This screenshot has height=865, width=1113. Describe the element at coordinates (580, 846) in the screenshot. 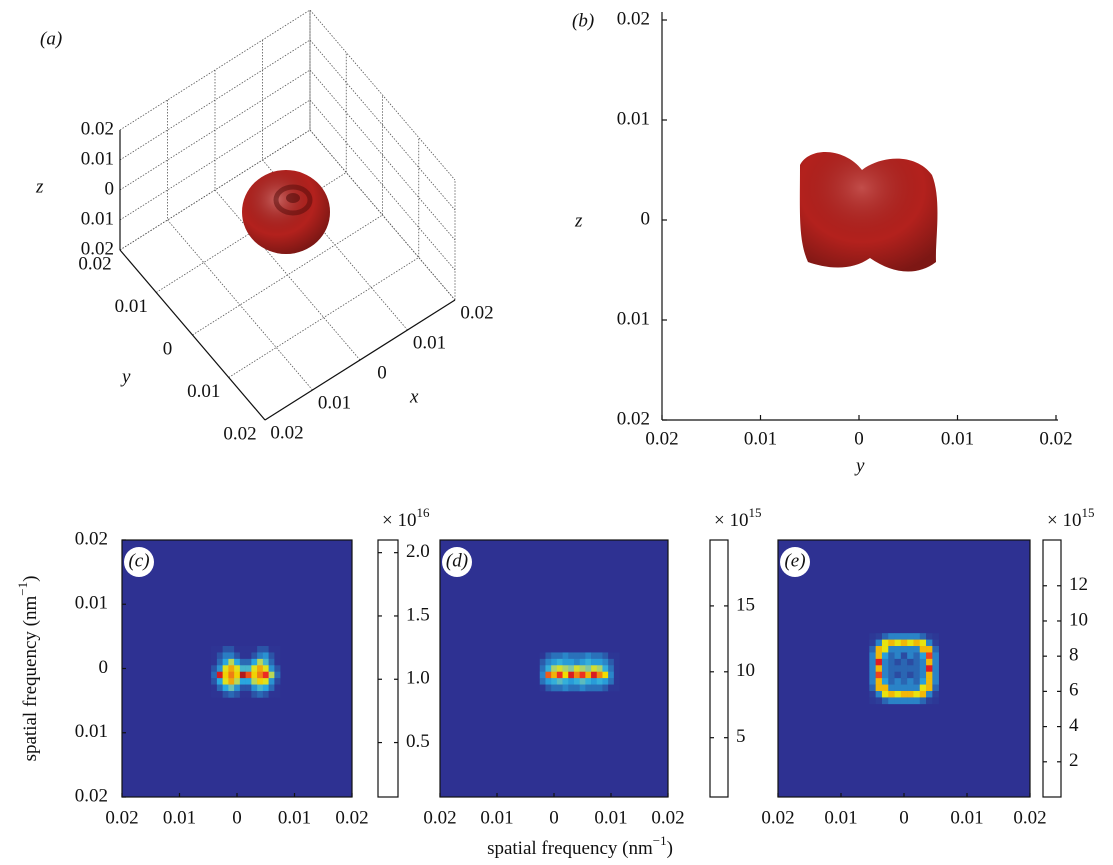

I see `x-axis-title: spatial frequency (nm−1)` at that location.